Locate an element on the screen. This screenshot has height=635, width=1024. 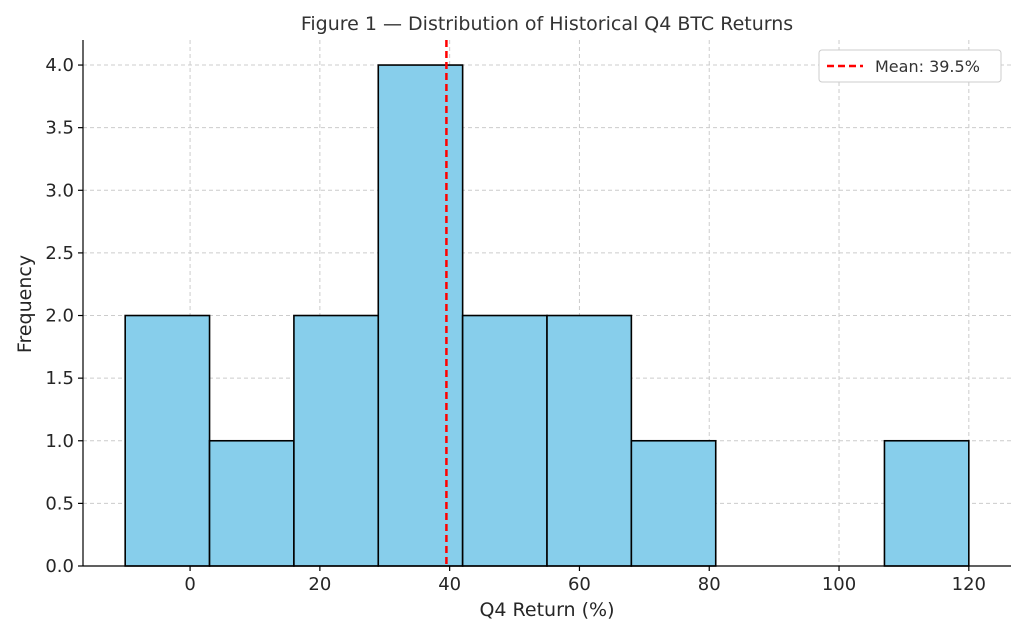
y-tick-label: 2.0 is located at coordinates (59, 316).